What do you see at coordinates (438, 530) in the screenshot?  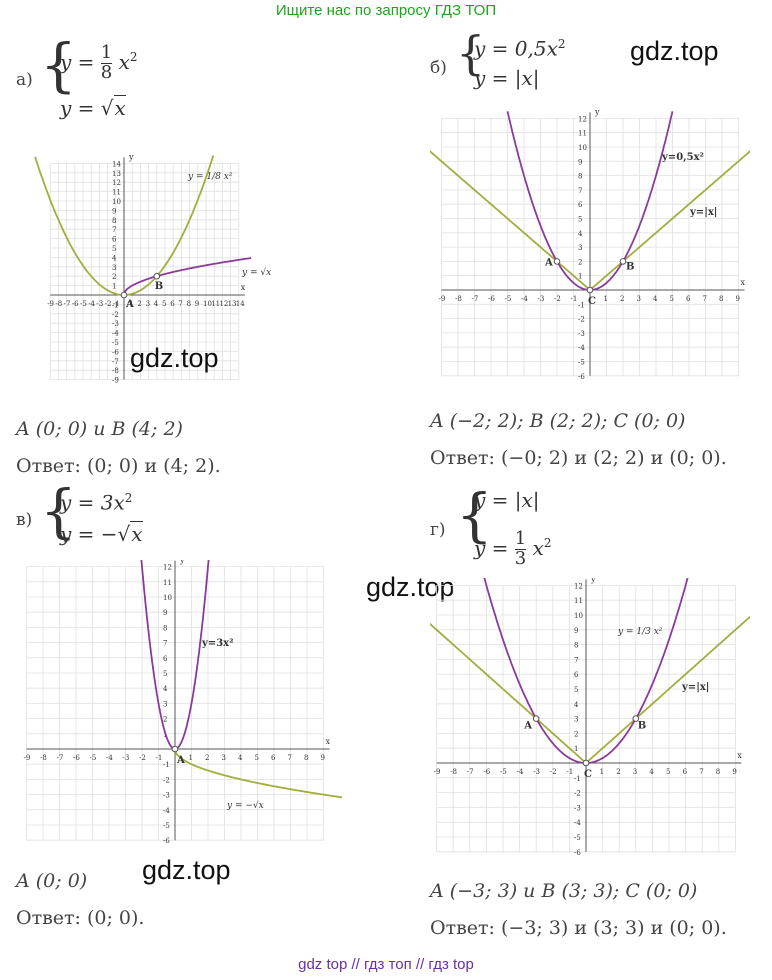 I see `label-d: г)` at bounding box center [438, 530].